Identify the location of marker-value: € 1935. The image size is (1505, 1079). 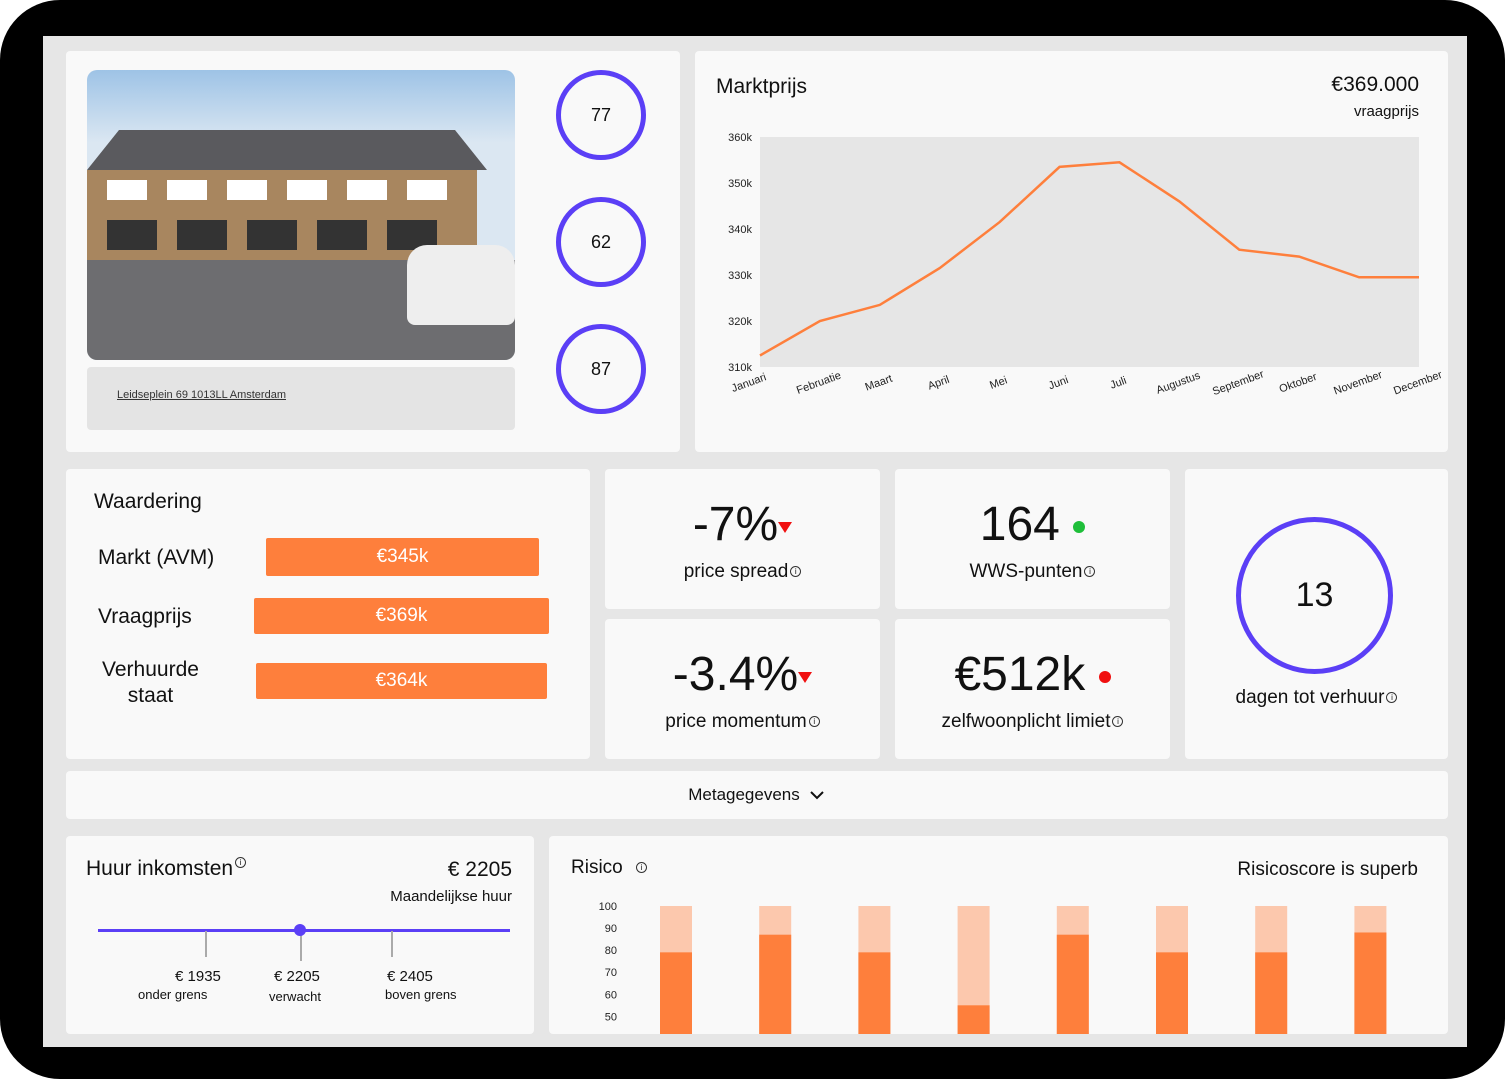
(198, 976).